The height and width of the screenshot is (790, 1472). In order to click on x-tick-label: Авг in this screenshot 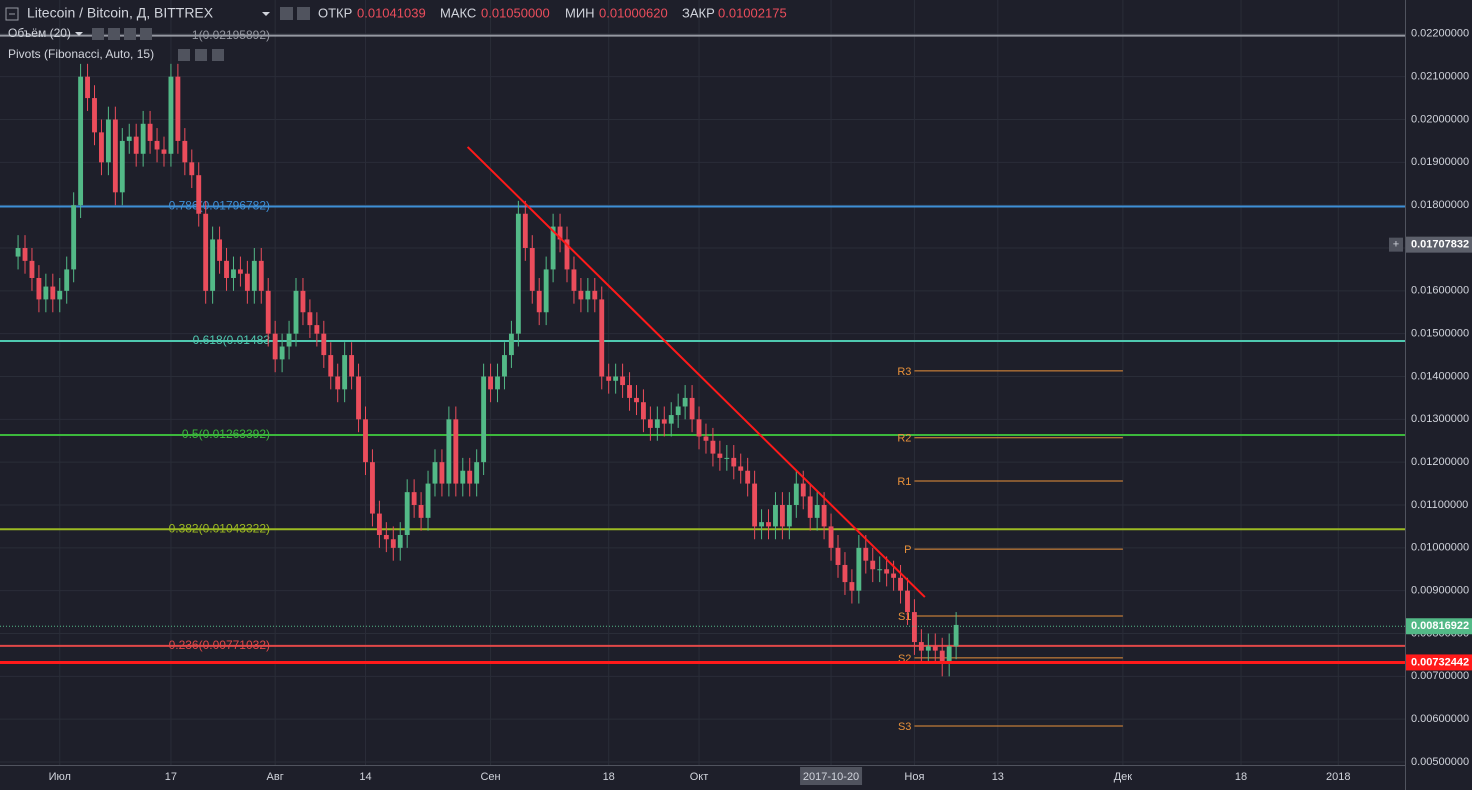, I will do `click(275, 777)`.